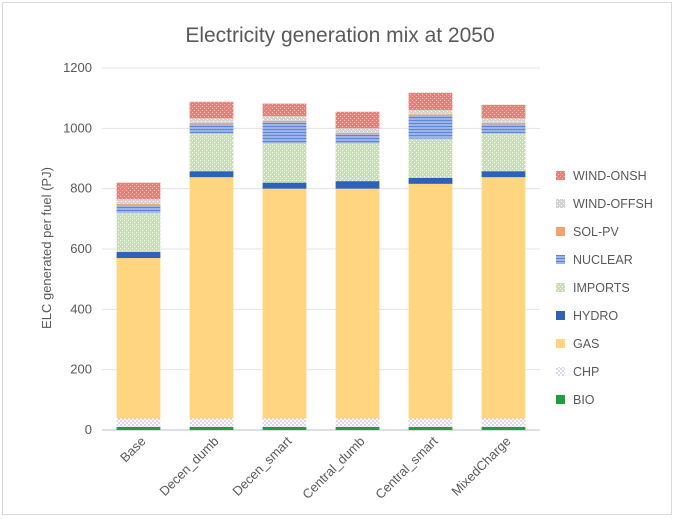  Describe the element at coordinates (610, 176) in the screenshot. I see `legend-label: WIND-ONSH` at that location.